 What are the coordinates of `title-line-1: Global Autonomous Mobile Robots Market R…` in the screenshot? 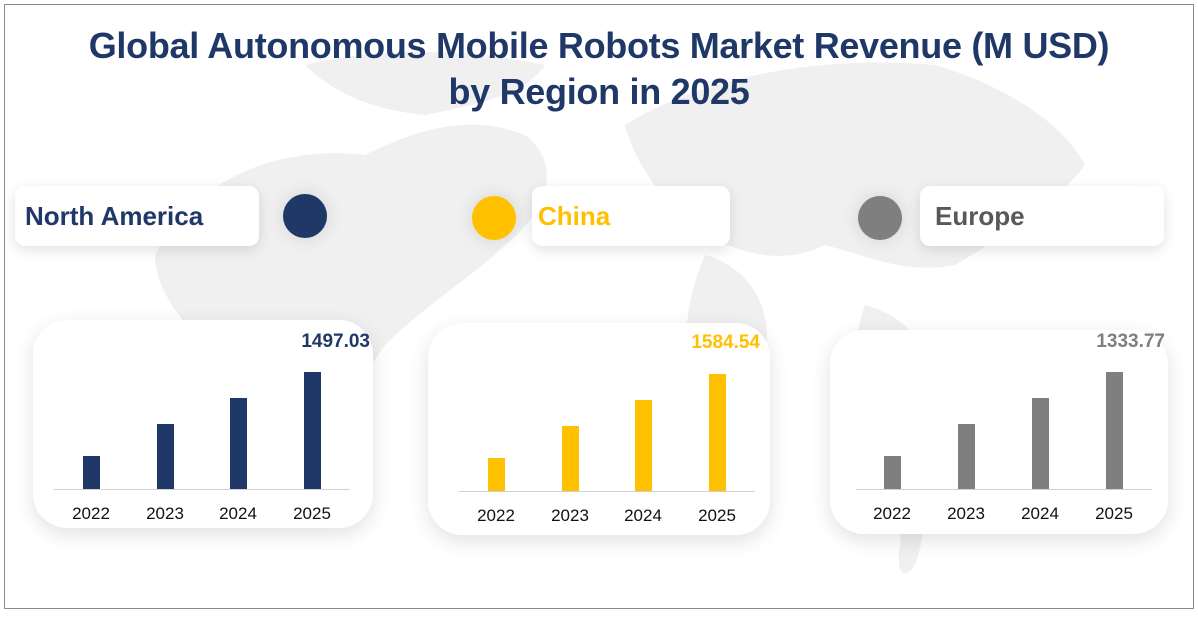 It's located at (599, 45).